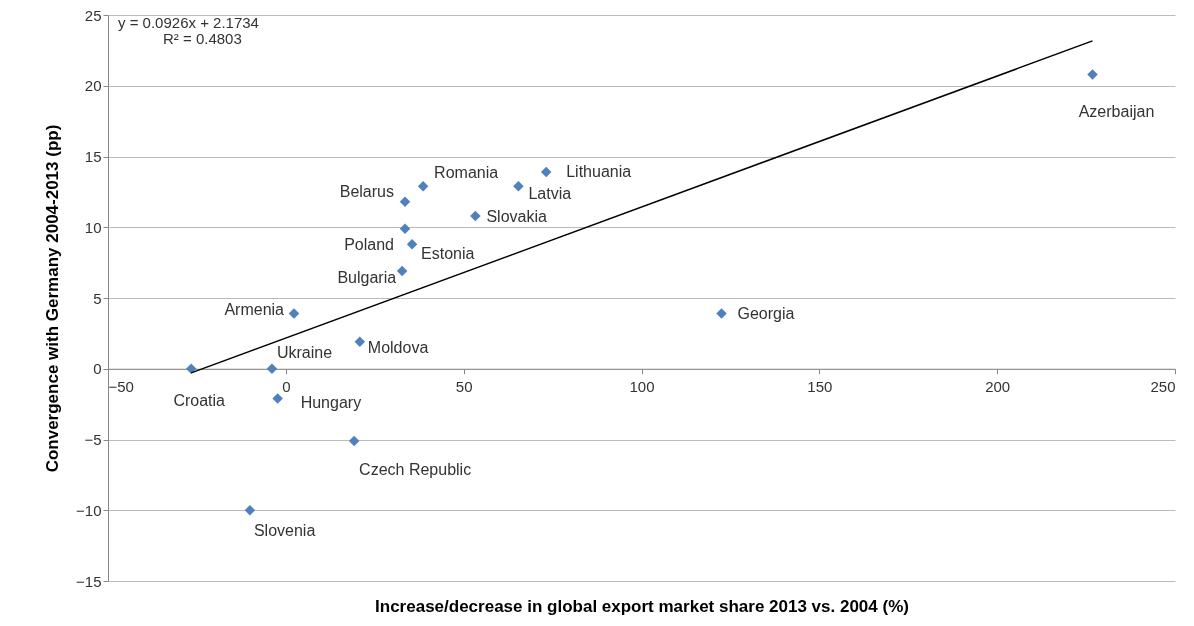  I want to click on y-tick-label: 0, so click(97, 369).